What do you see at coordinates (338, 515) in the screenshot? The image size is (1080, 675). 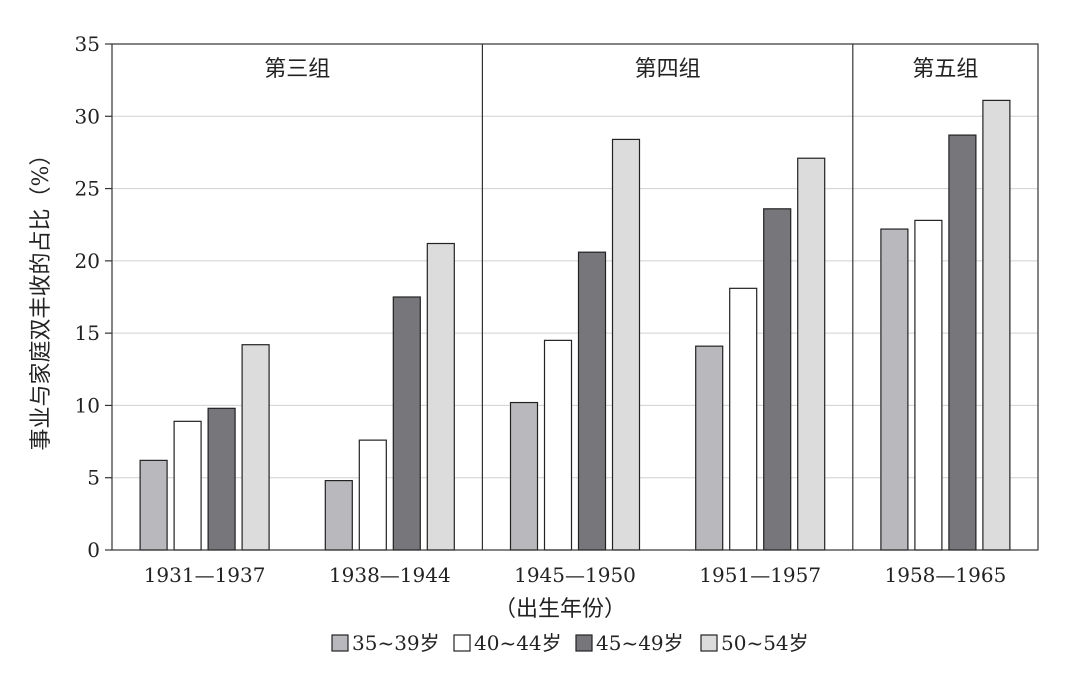 I see `bar-35~39岁-1938—1944` at bounding box center [338, 515].